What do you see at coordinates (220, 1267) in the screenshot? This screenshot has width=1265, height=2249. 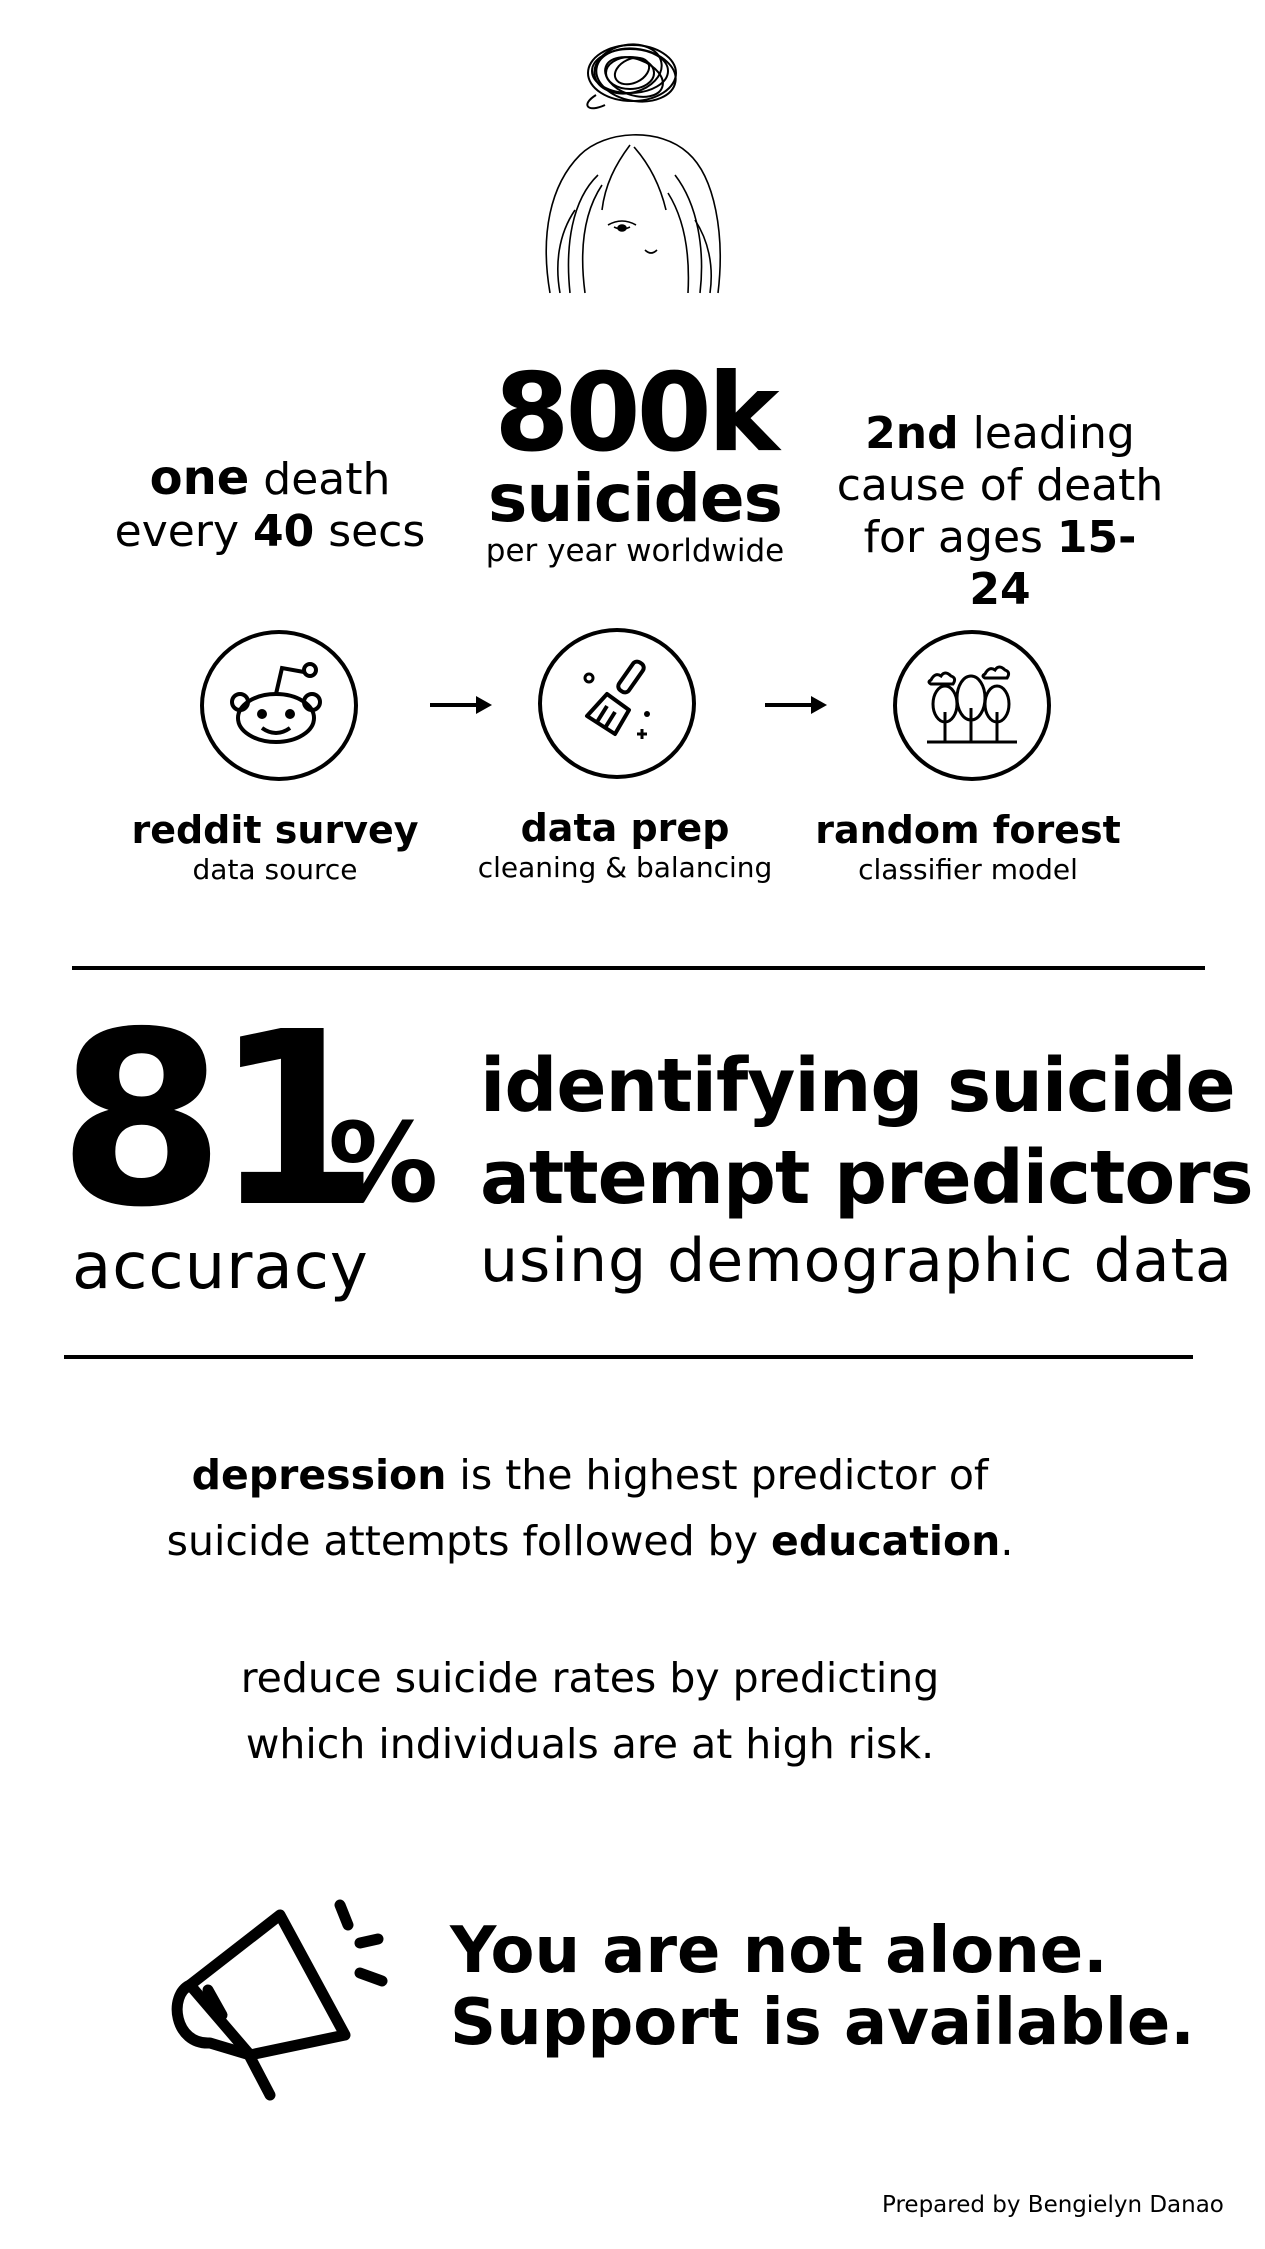 I see `accuracy-label: accuracy` at bounding box center [220, 1267].